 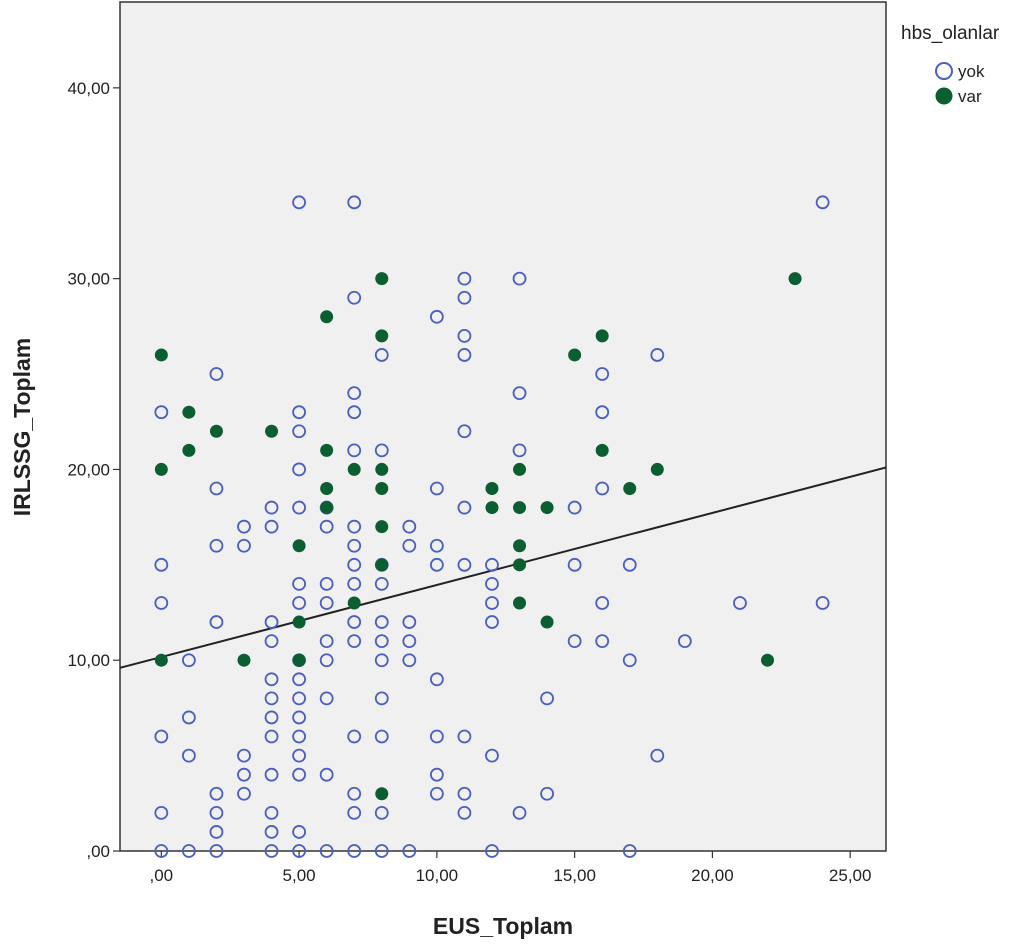 What do you see at coordinates (437, 875) in the screenshot?
I see `x-tick-label: 10,00` at bounding box center [437, 875].